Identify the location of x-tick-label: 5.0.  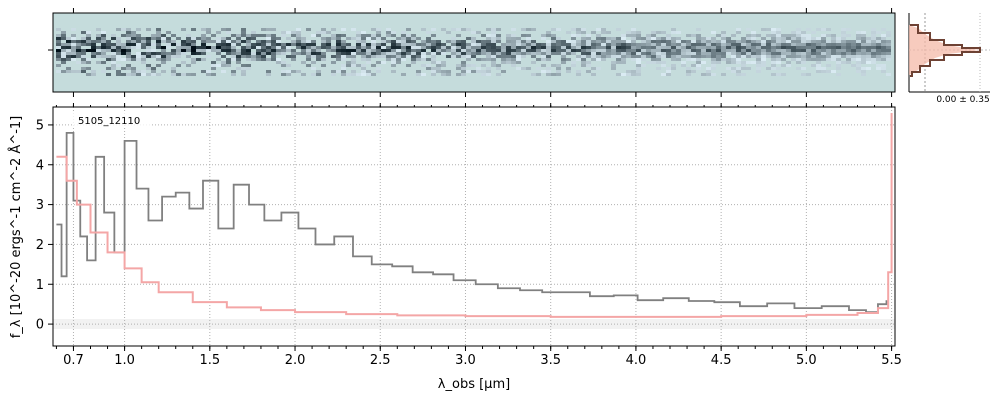
(806, 360).